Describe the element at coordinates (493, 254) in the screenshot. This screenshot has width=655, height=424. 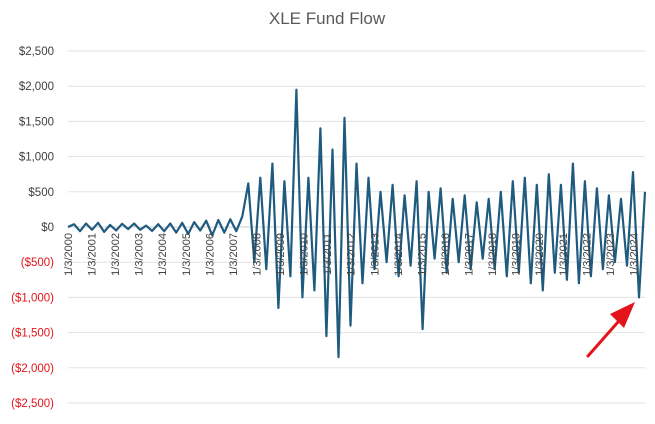
I see `x-tick-label: 1/3/2018` at that location.